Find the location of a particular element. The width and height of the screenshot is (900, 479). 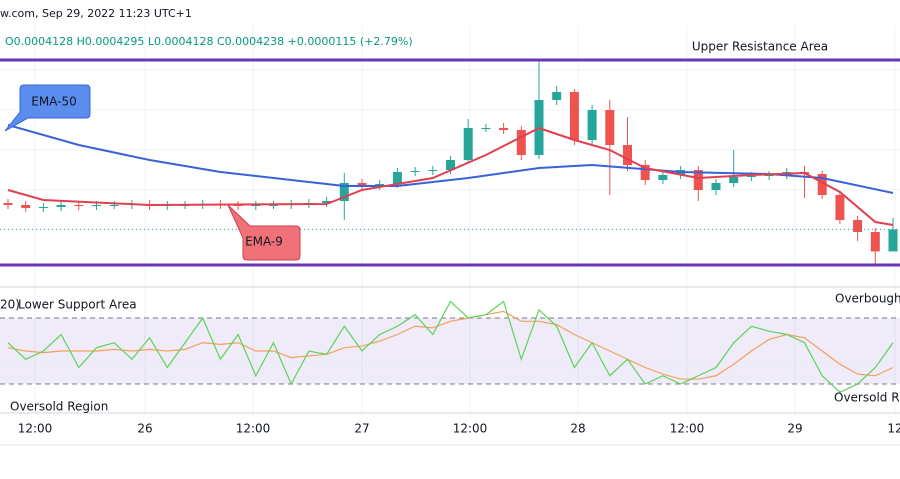

ema-9-label: EMA-9 is located at coordinates (264, 242).